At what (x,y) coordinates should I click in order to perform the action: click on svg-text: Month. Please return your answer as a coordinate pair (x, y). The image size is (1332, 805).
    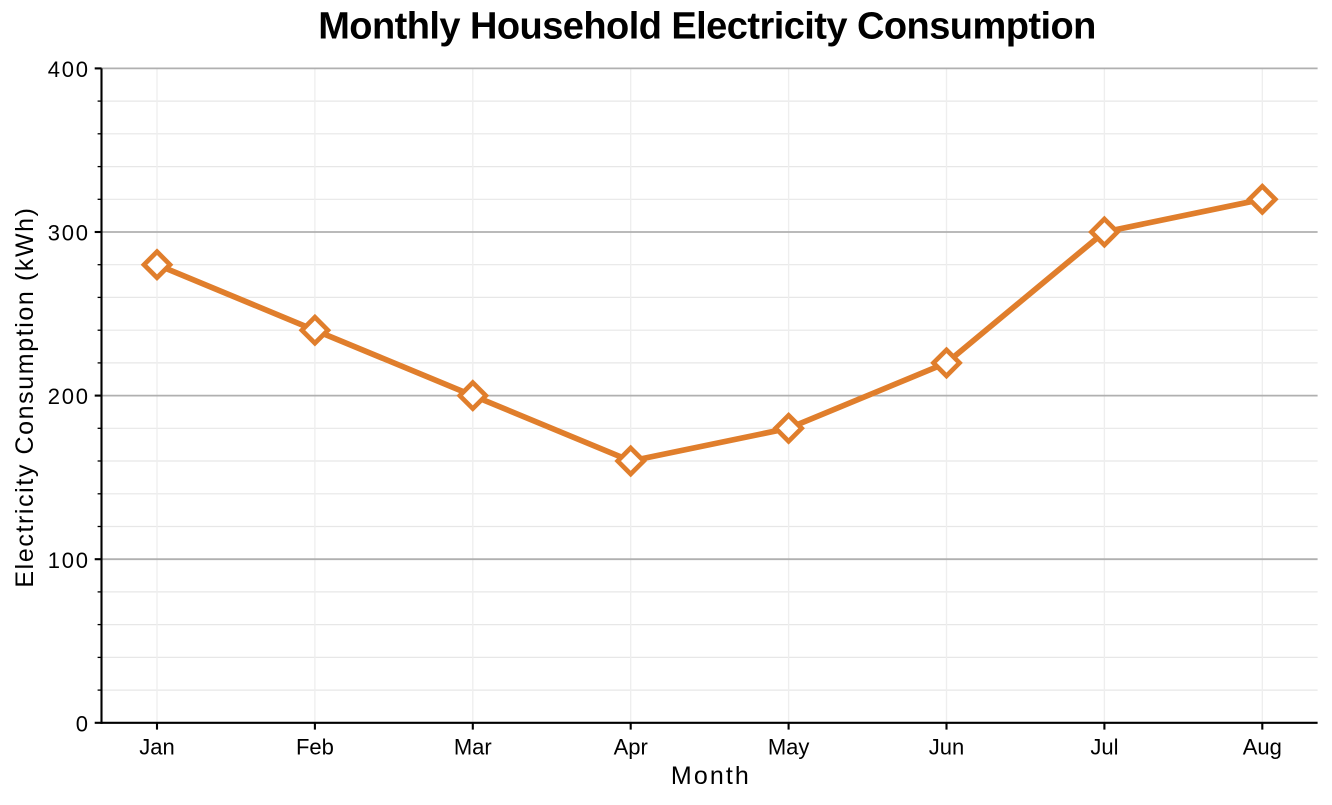
    Looking at the image, I should click on (711, 776).